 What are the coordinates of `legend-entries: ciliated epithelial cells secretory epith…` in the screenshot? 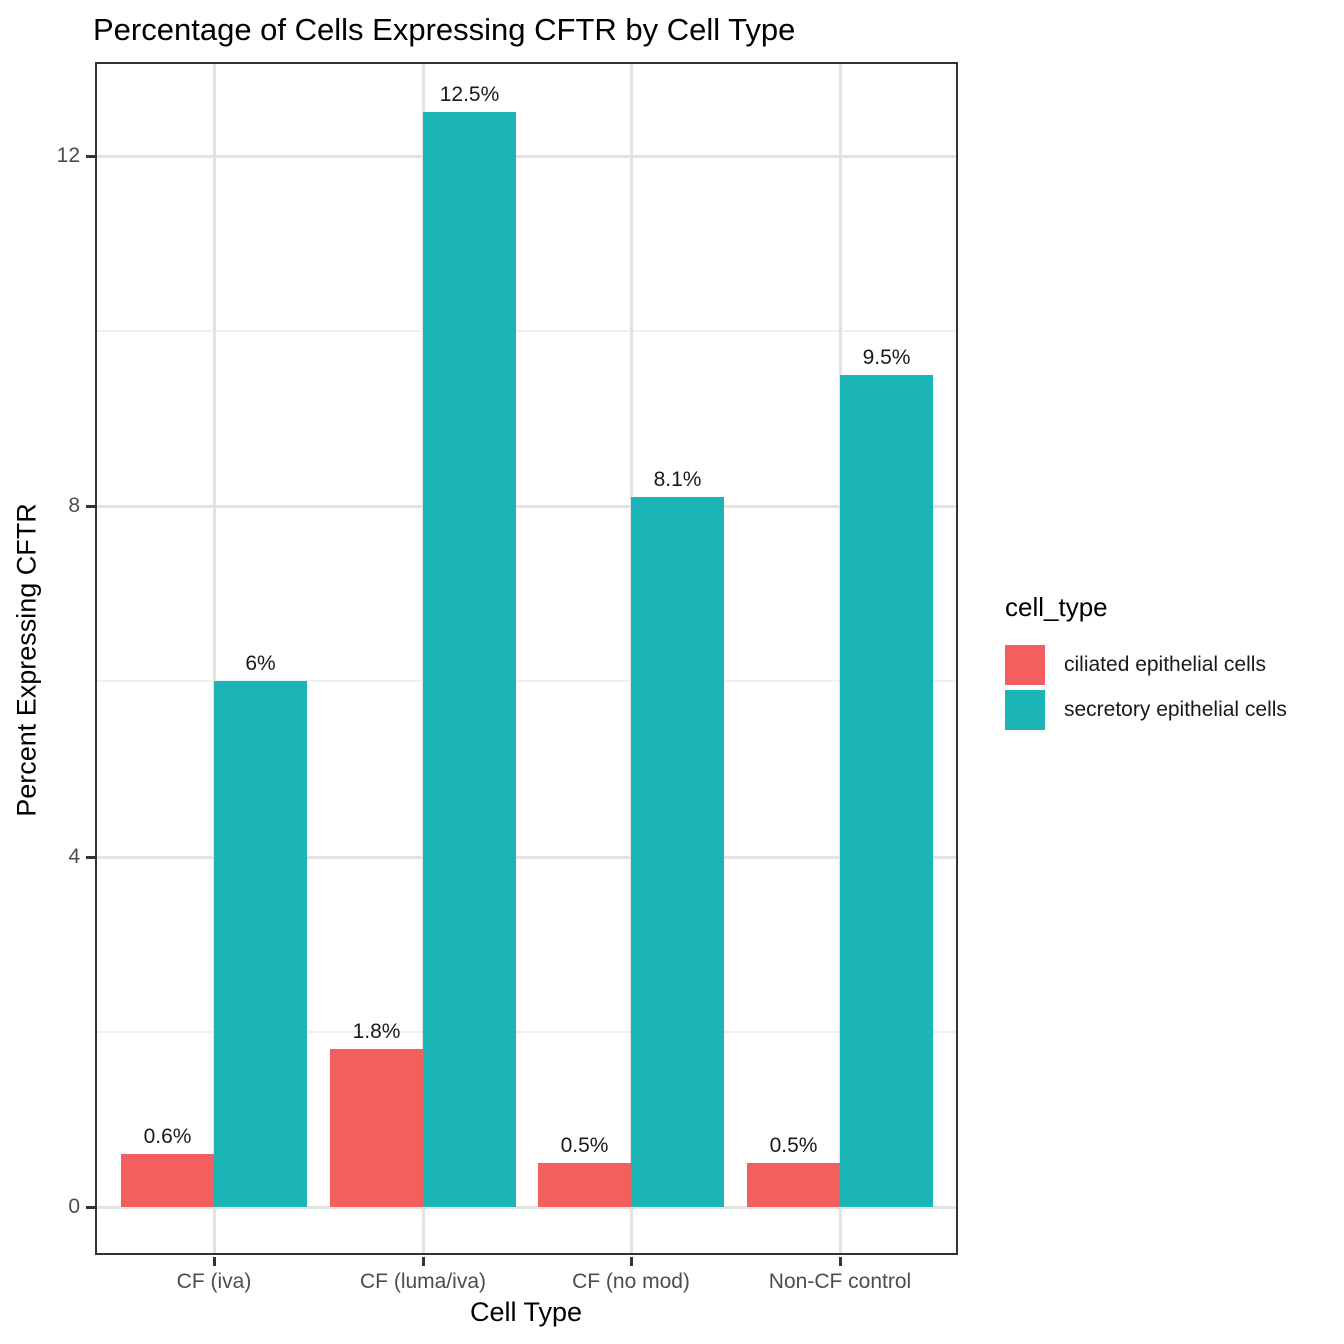 It's located at (1146, 687).